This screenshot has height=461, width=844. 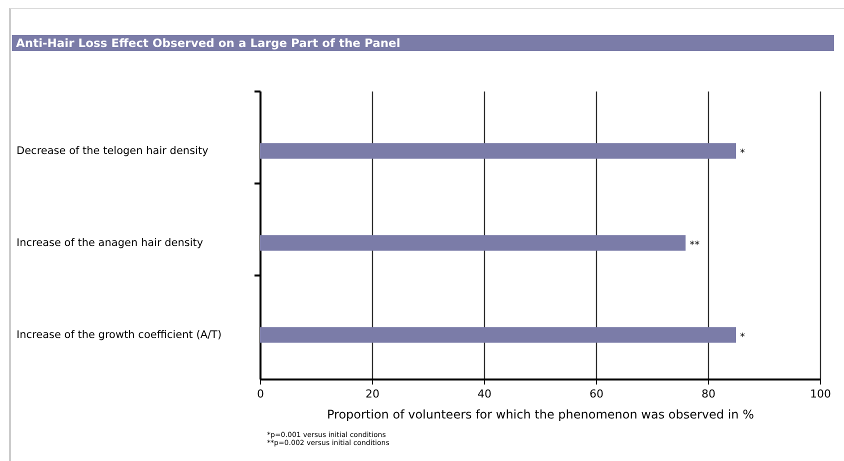 I want to click on x-tick-label: 20, so click(x=373, y=394).